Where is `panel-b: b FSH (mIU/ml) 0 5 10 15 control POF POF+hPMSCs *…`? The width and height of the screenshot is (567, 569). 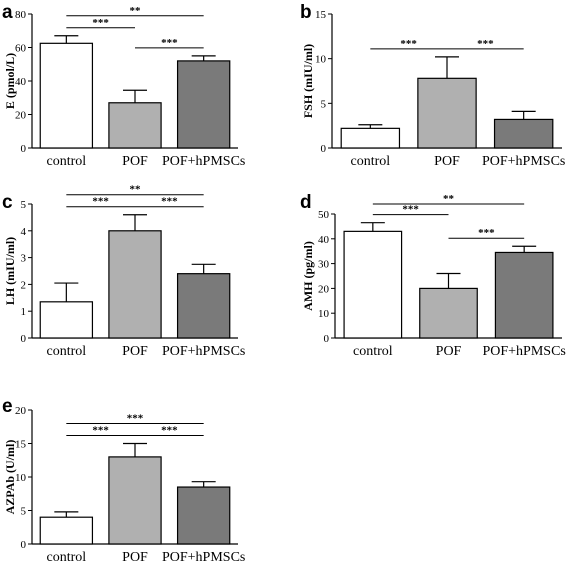
panel-b: b FSH (mIU/ml) 0 5 10 15 control POF POF+hPMSCs *… is located at coordinates (432, 85).